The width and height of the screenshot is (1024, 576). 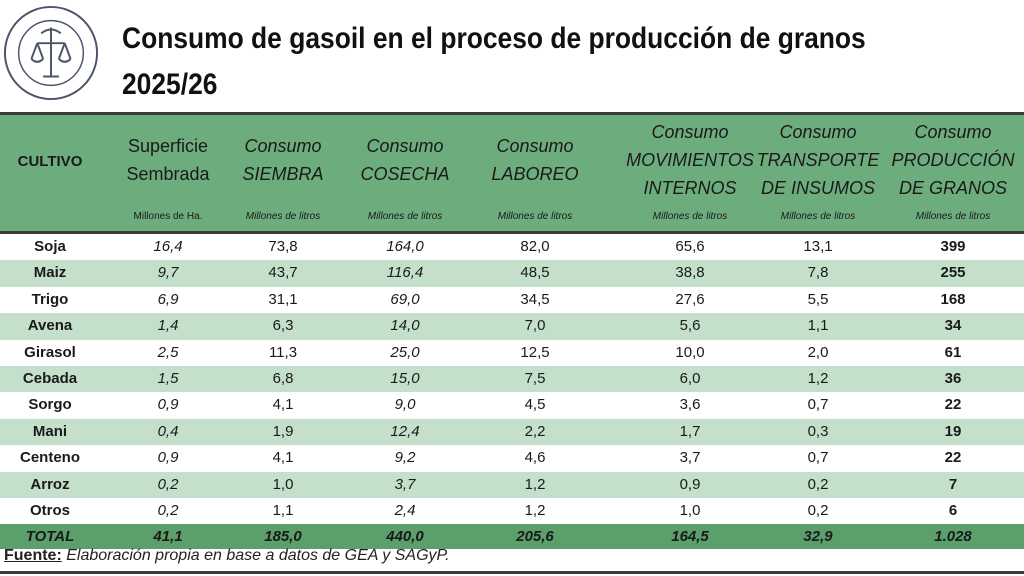 What do you see at coordinates (953, 273) in the screenshot?
I see `table-cell: 255` at bounding box center [953, 273].